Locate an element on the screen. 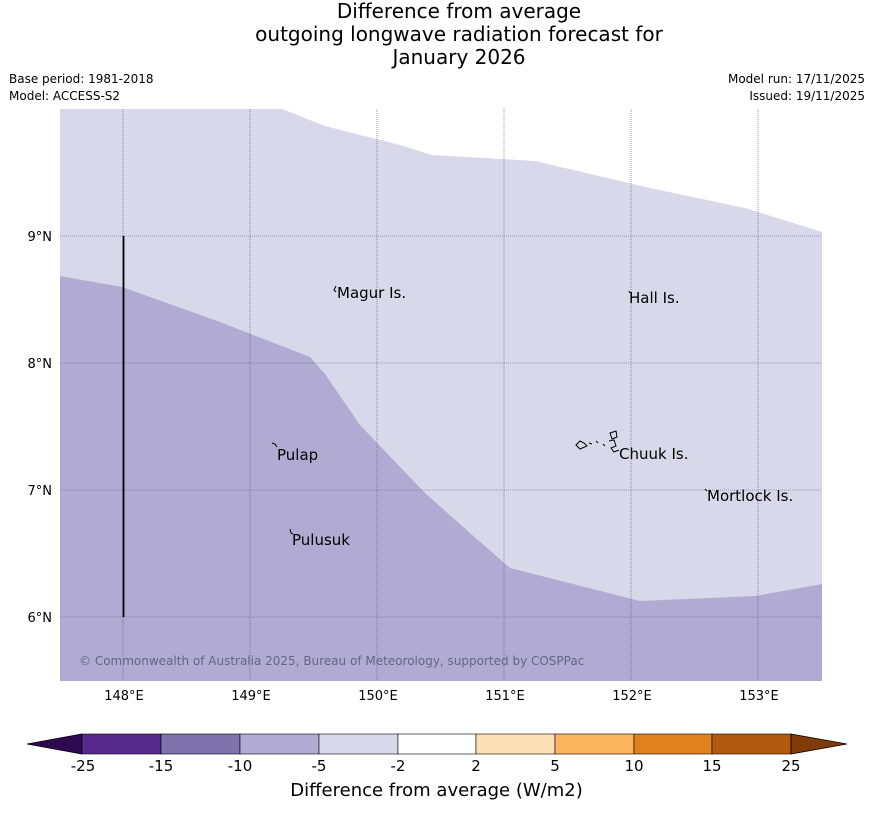 This screenshot has height=816, width=873. island-magur is located at coordinates (335, 289).